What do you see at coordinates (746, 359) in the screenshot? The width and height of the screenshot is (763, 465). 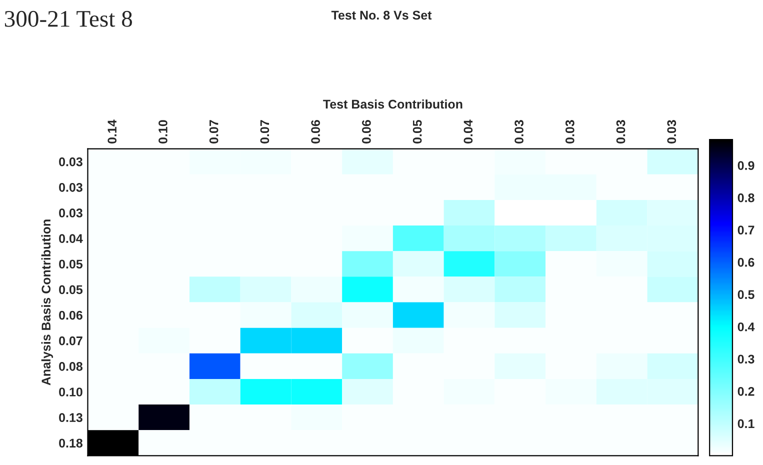 I see `color-bar-label: 0.3` at bounding box center [746, 359].